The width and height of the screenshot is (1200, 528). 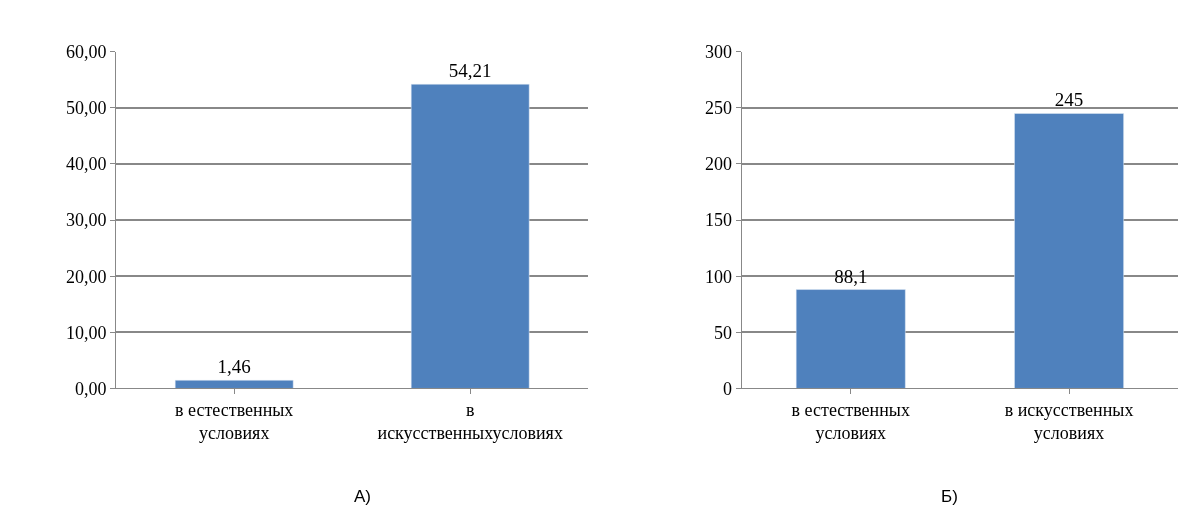 What do you see at coordinates (86, 52) in the screenshot?
I see `y-tick-label: 60,00` at bounding box center [86, 52].